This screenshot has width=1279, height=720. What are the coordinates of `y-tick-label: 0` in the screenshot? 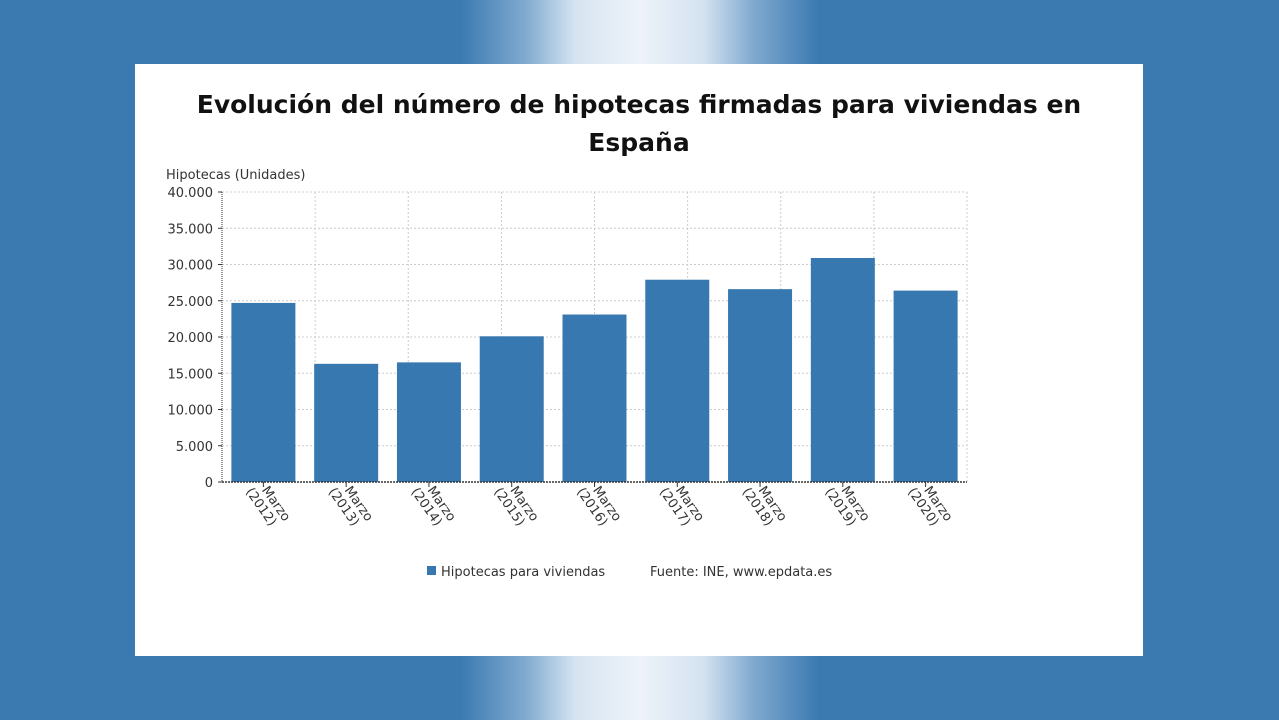 It's located at (209, 483).